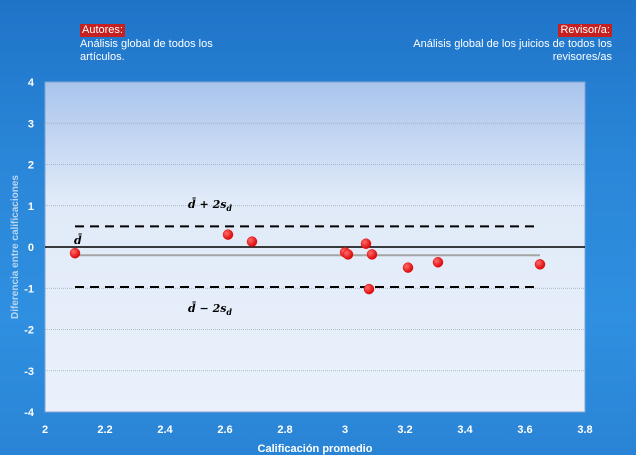 The height and width of the screenshot is (455, 636). What do you see at coordinates (31, 83) in the screenshot?
I see `y-tick-label: 4` at bounding box center [31, 83].